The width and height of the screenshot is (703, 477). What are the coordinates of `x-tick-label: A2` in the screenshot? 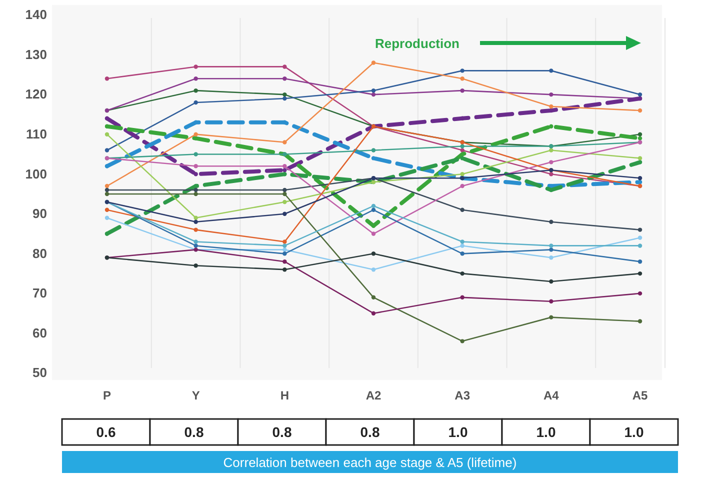 It's located at (374, 395).